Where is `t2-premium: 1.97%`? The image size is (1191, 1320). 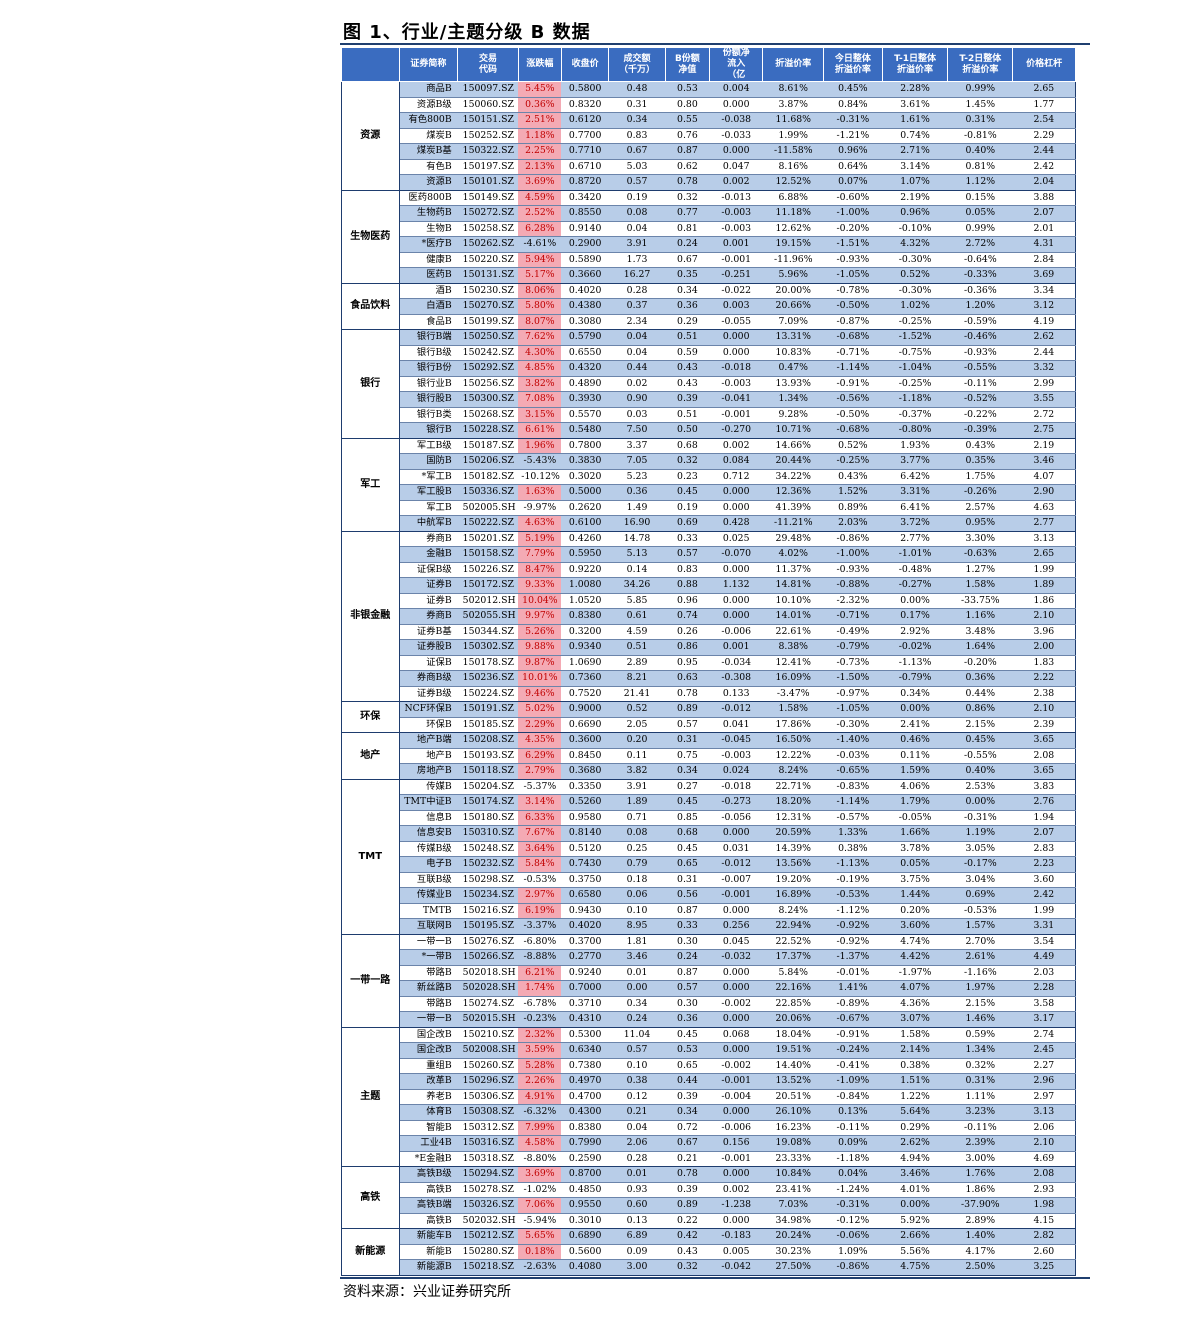 t2-premium: 1.97% is located at coordinates (980, 988).